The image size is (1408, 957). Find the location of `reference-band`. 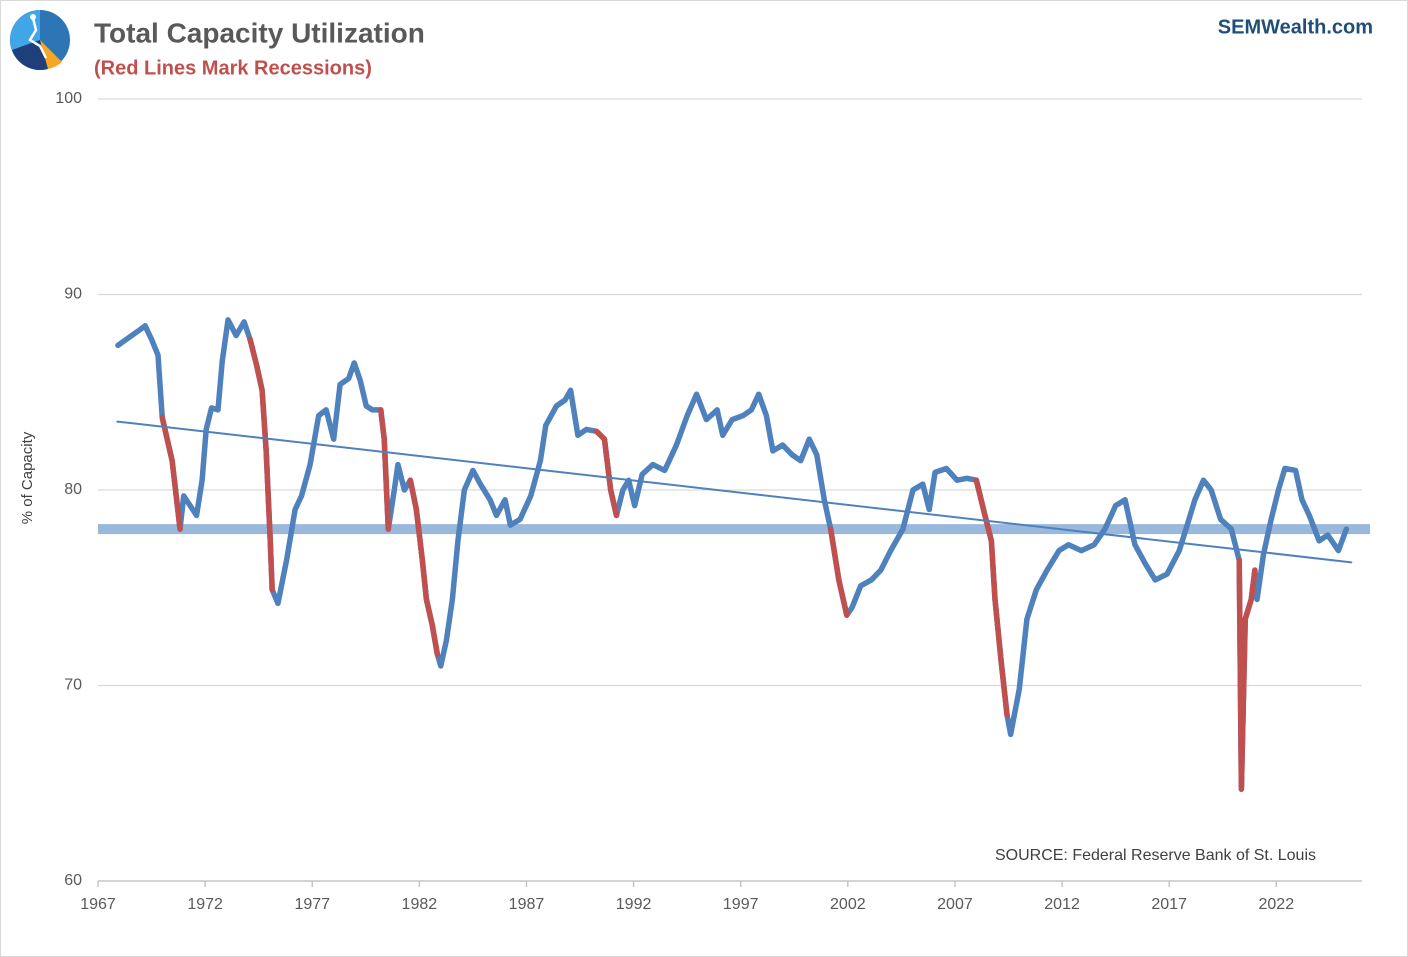

reference-band is located at coordinates (734, 529).